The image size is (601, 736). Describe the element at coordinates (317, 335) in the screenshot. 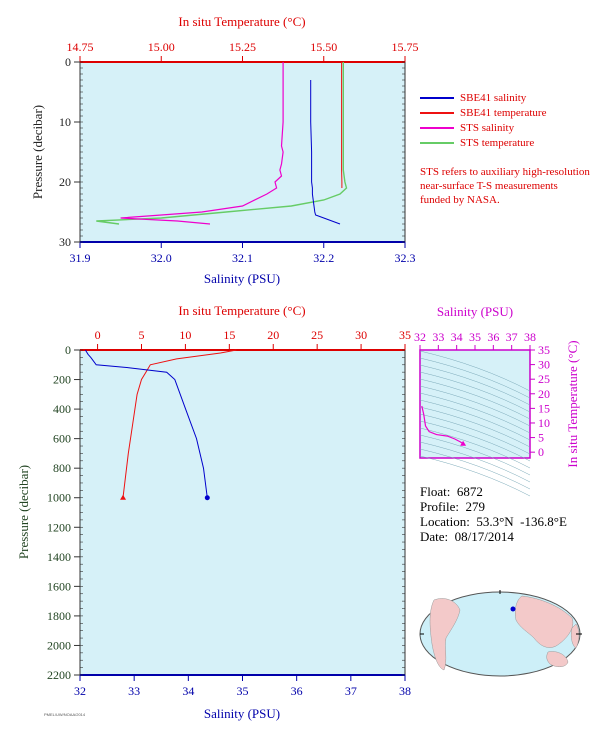

I see `panel2-top-tick-label: 25` at that location.